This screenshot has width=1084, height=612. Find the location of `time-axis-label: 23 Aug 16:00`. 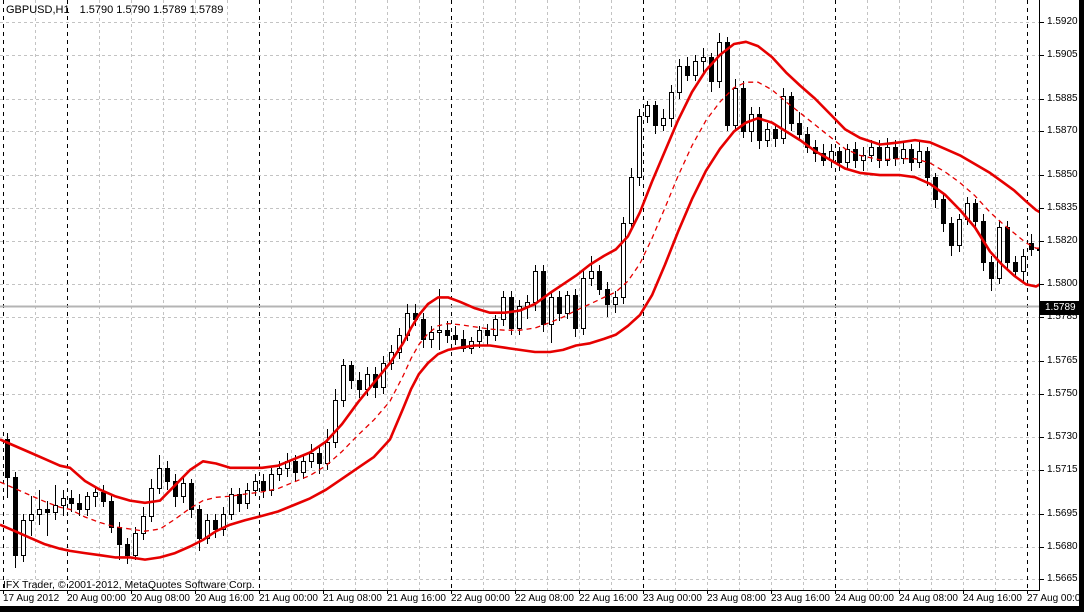

time-axis-label: 23 Aug 16:00 is located at coordinates (800, 598).